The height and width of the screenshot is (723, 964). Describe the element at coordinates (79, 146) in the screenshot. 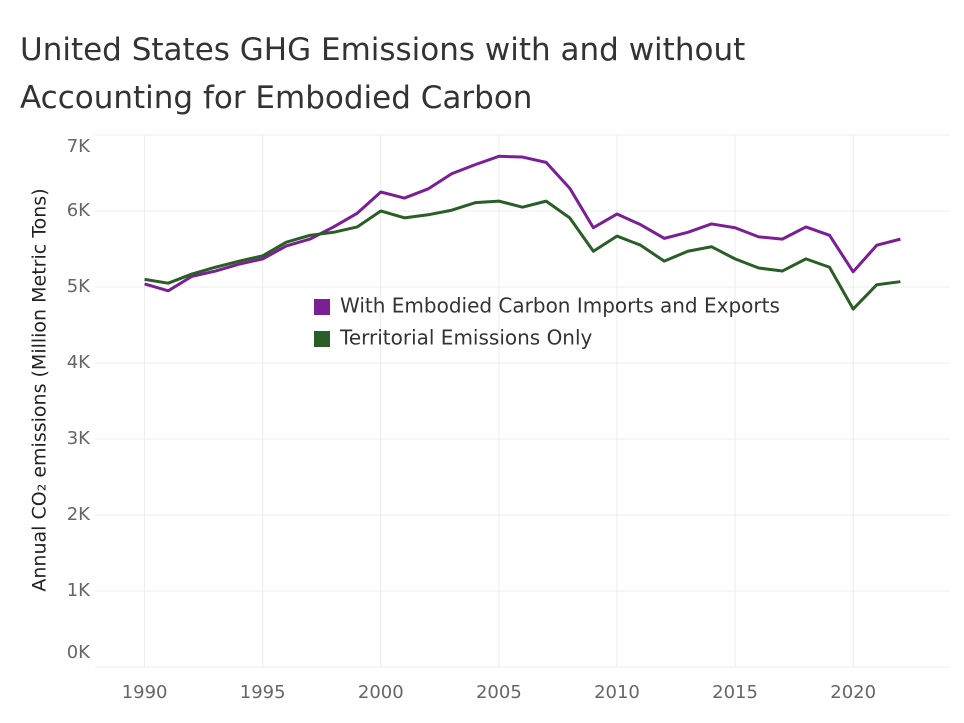

I see `y-tick-label: 7K` at that location.